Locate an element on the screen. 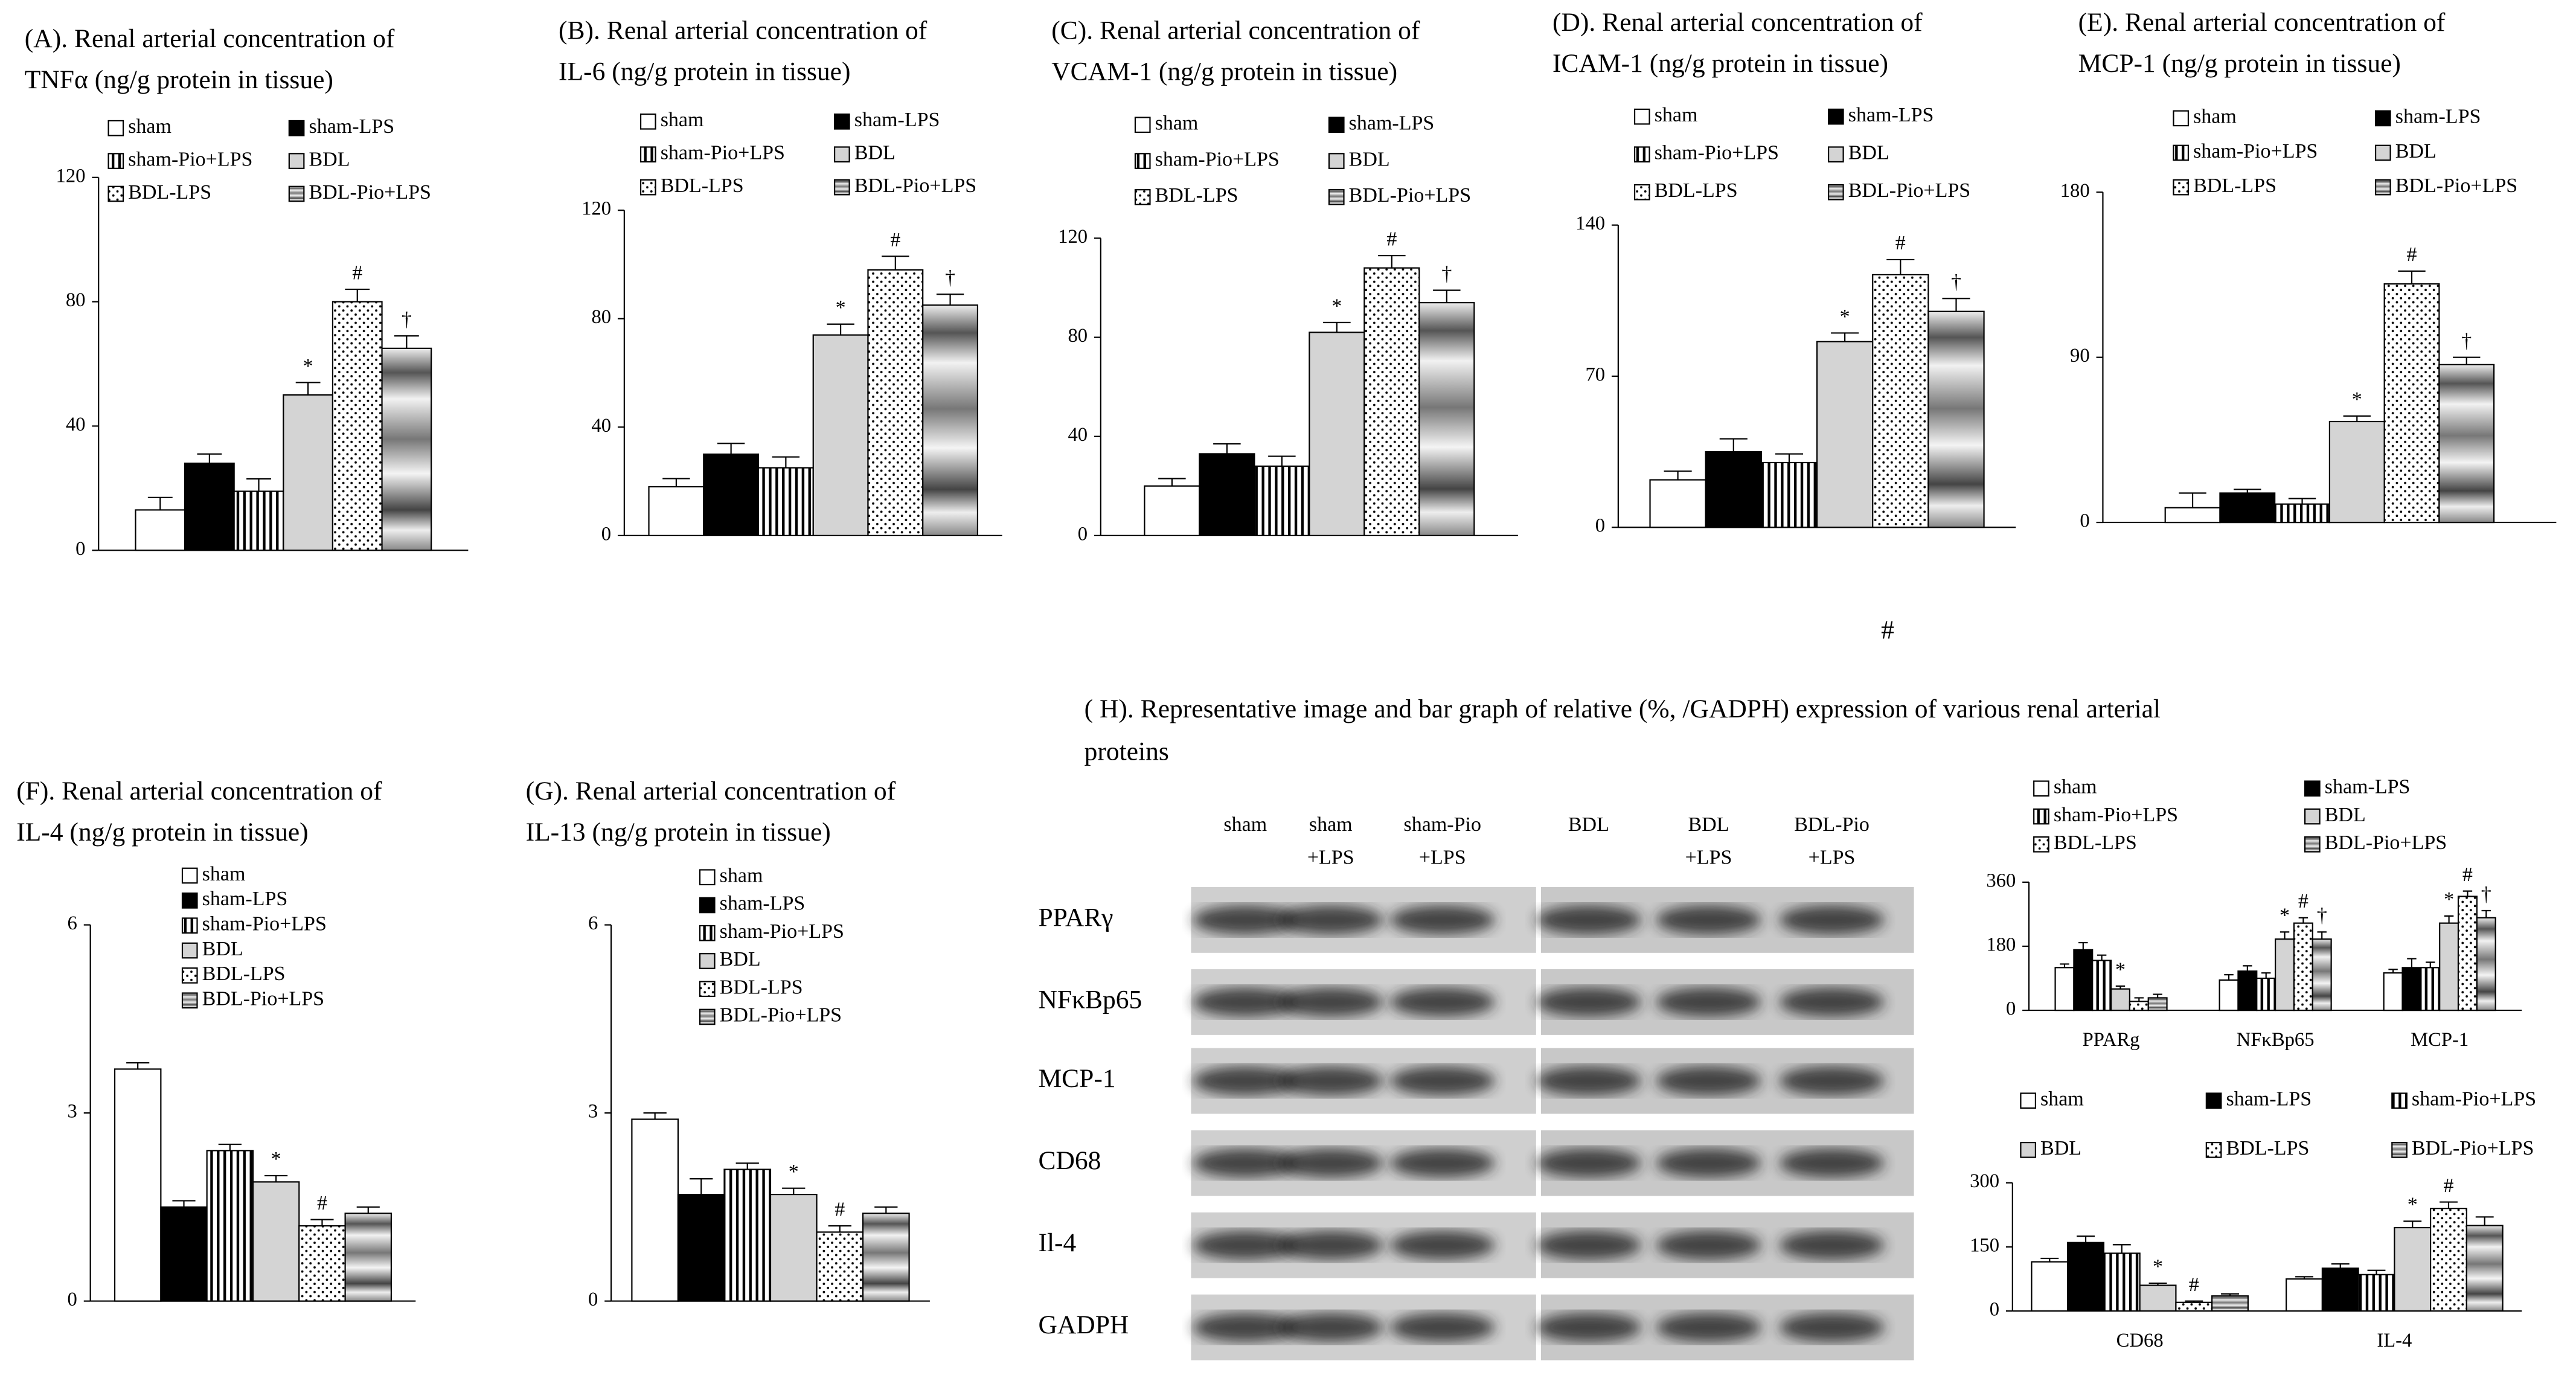  y-tick-label: 70 is located at coordinates (1595, 374).